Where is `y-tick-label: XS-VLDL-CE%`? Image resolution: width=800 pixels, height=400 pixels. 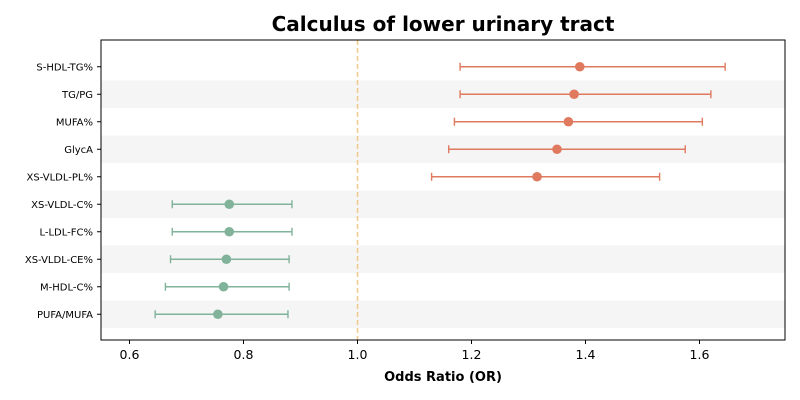
y-tick-label: XS-VLDL-CE% is located at coordinates (59, 260).